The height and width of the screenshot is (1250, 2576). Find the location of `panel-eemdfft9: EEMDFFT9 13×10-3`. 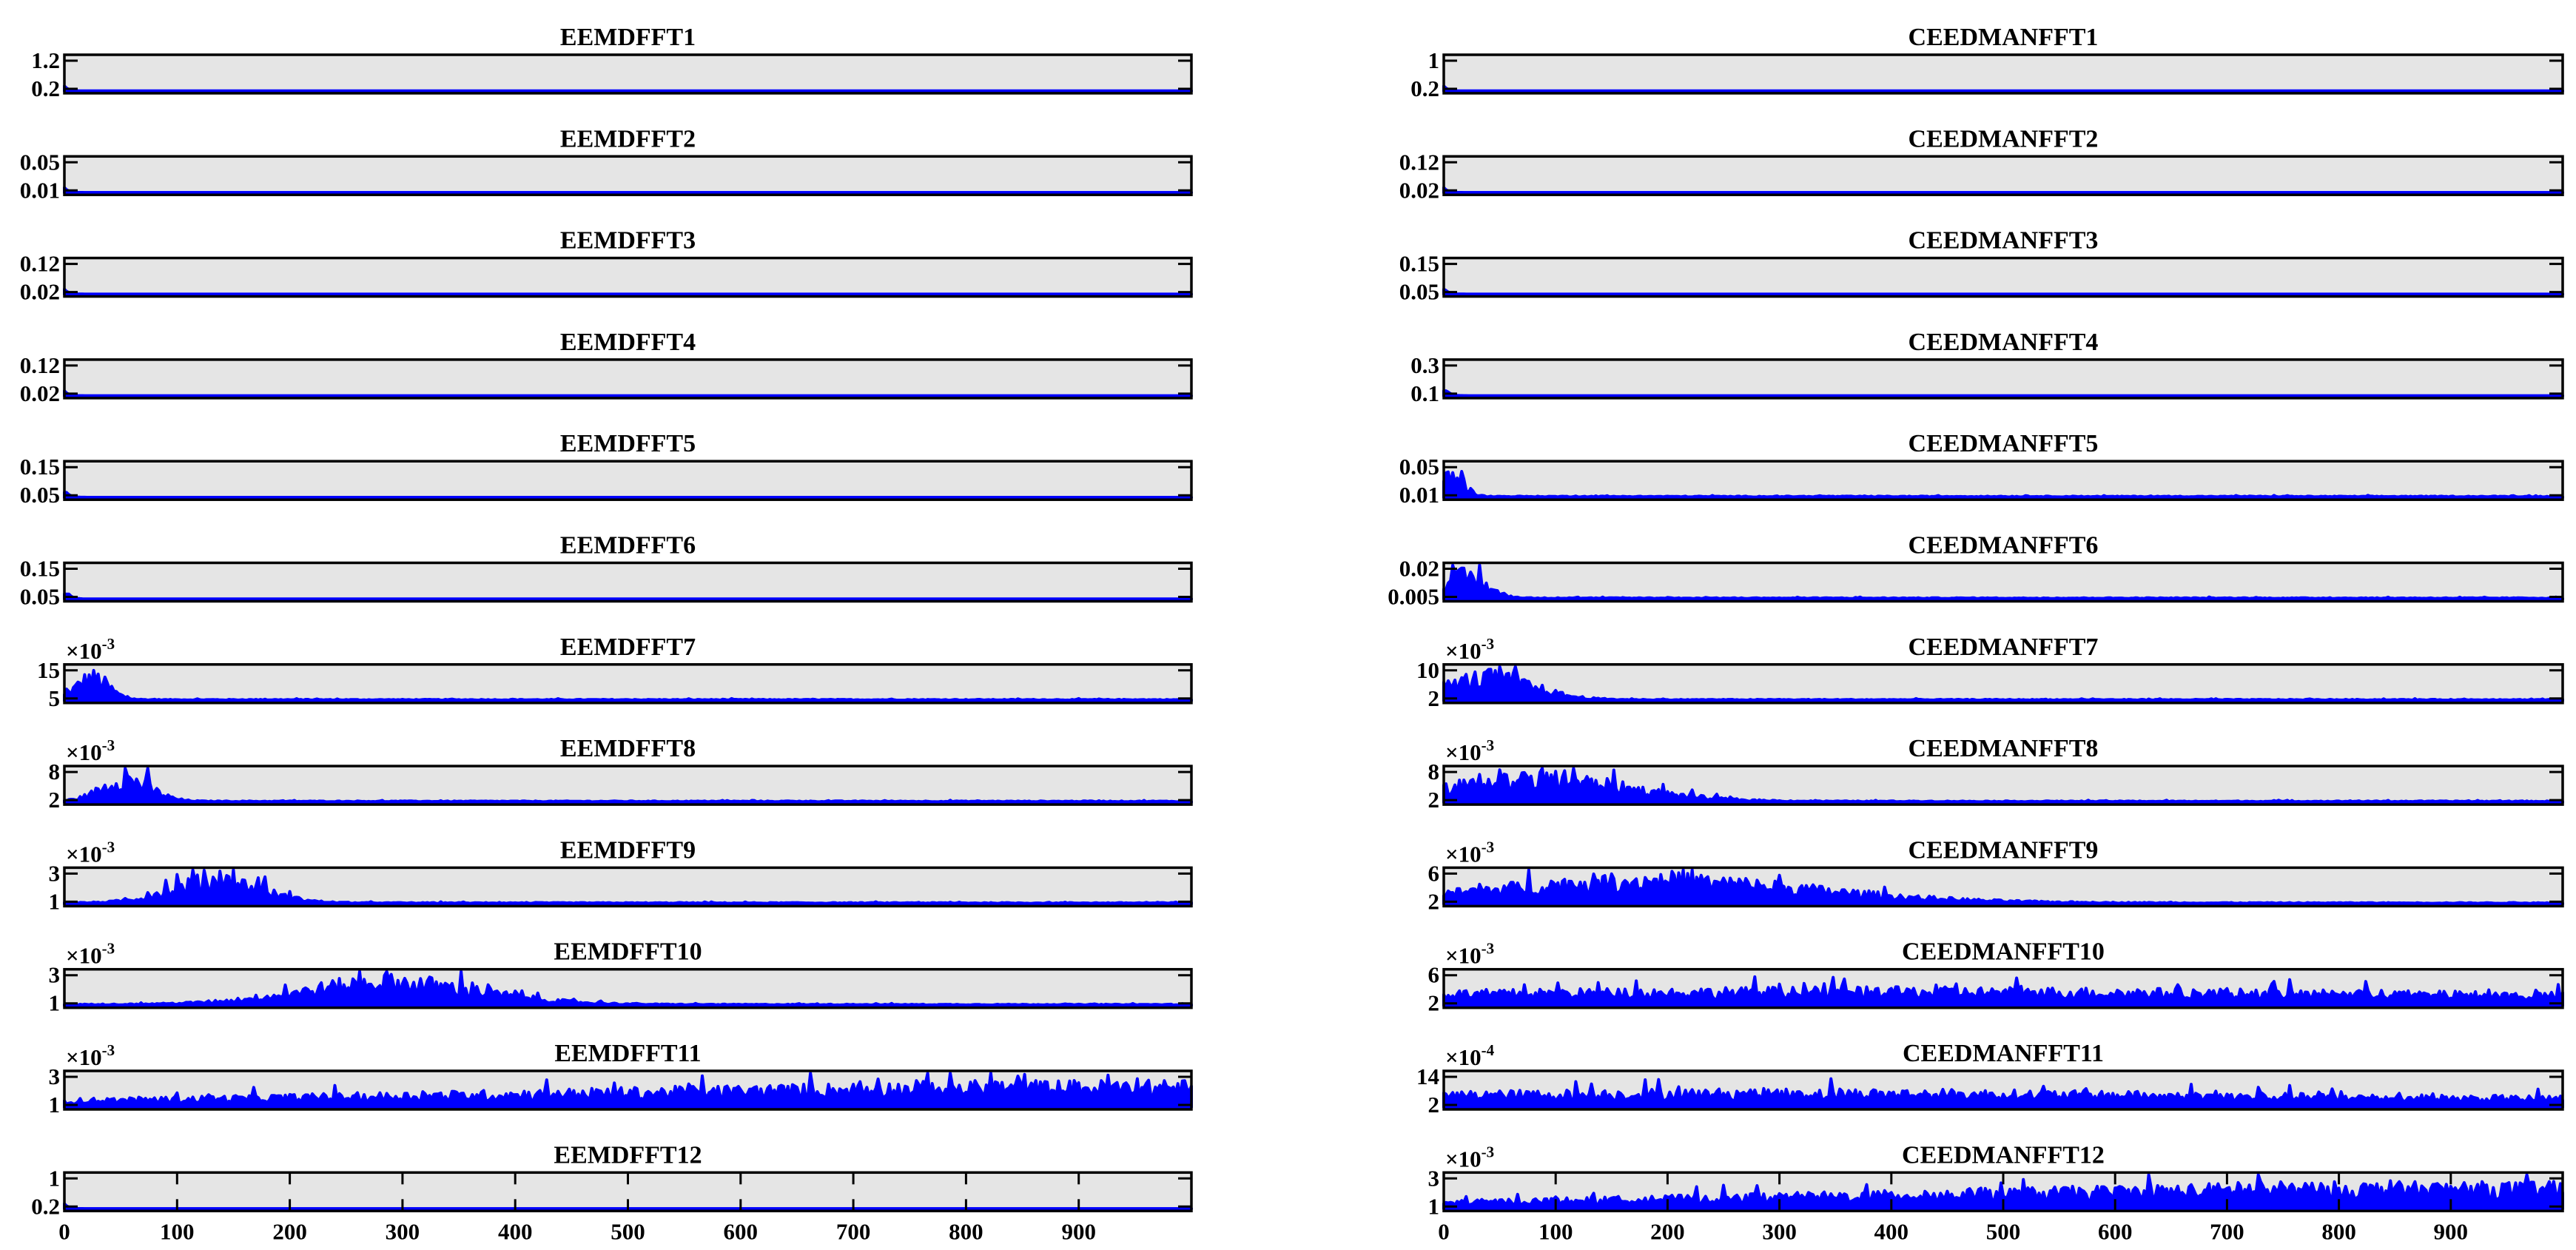

panel-eemdfft9: EEMDFFT9 13×10-3 is located at coordinates (621, 875).